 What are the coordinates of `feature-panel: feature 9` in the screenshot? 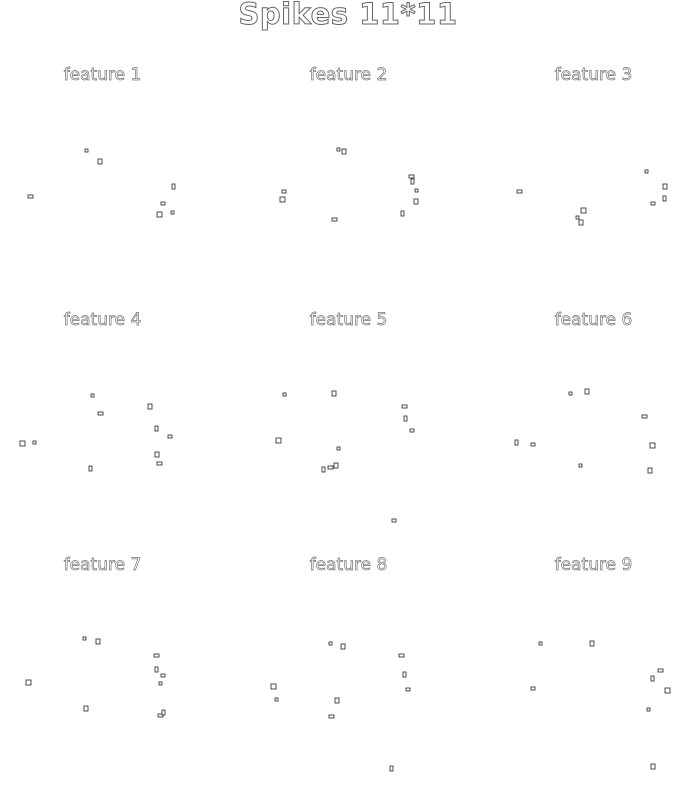 It's located at (593, 673).